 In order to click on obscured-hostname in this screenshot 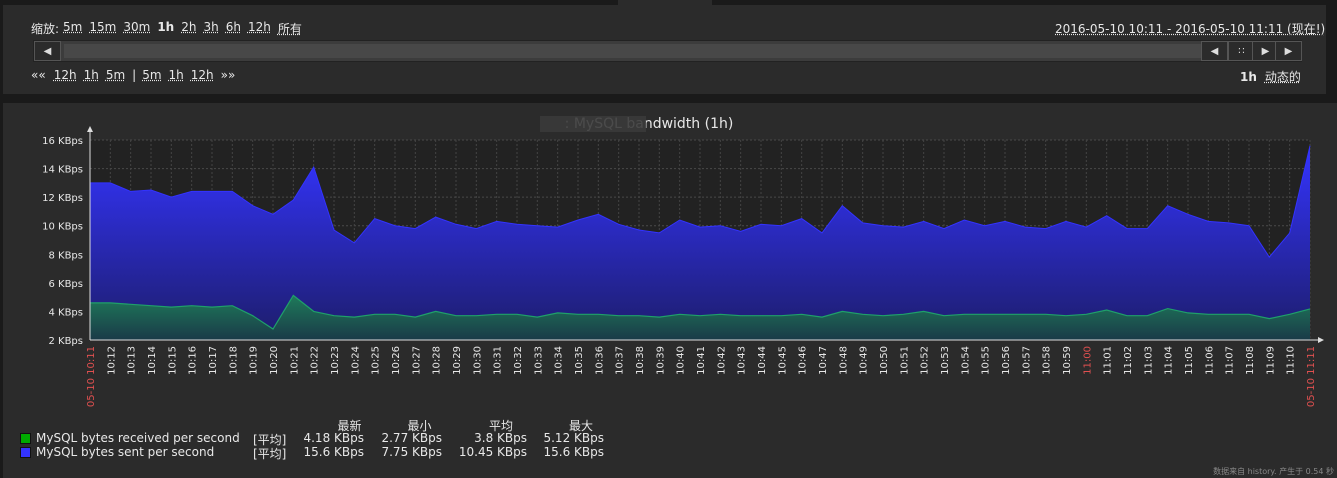, I will do `click(593, 124)`.